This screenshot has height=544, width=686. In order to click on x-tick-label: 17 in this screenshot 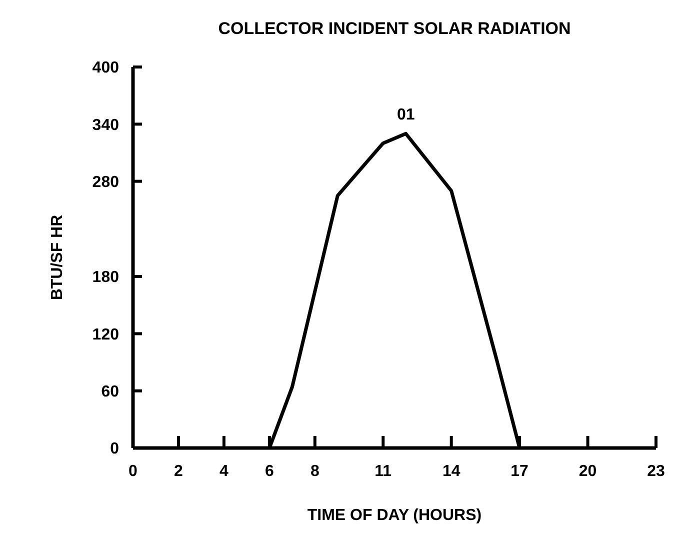, I will do `click(519, 471)`.